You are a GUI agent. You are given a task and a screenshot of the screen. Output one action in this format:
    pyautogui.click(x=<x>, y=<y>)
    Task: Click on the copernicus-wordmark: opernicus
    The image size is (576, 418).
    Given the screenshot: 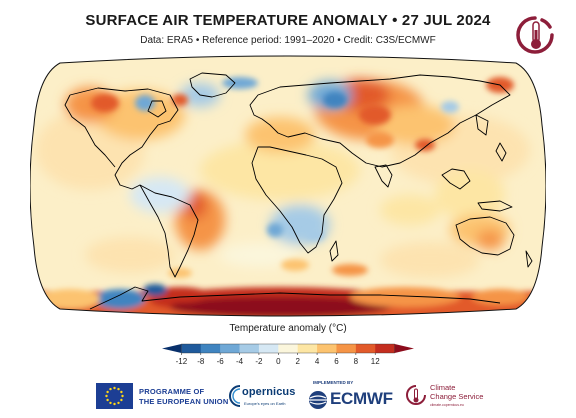 What is the action you would take?
    pyautogui.click(x=269, y=392)
    